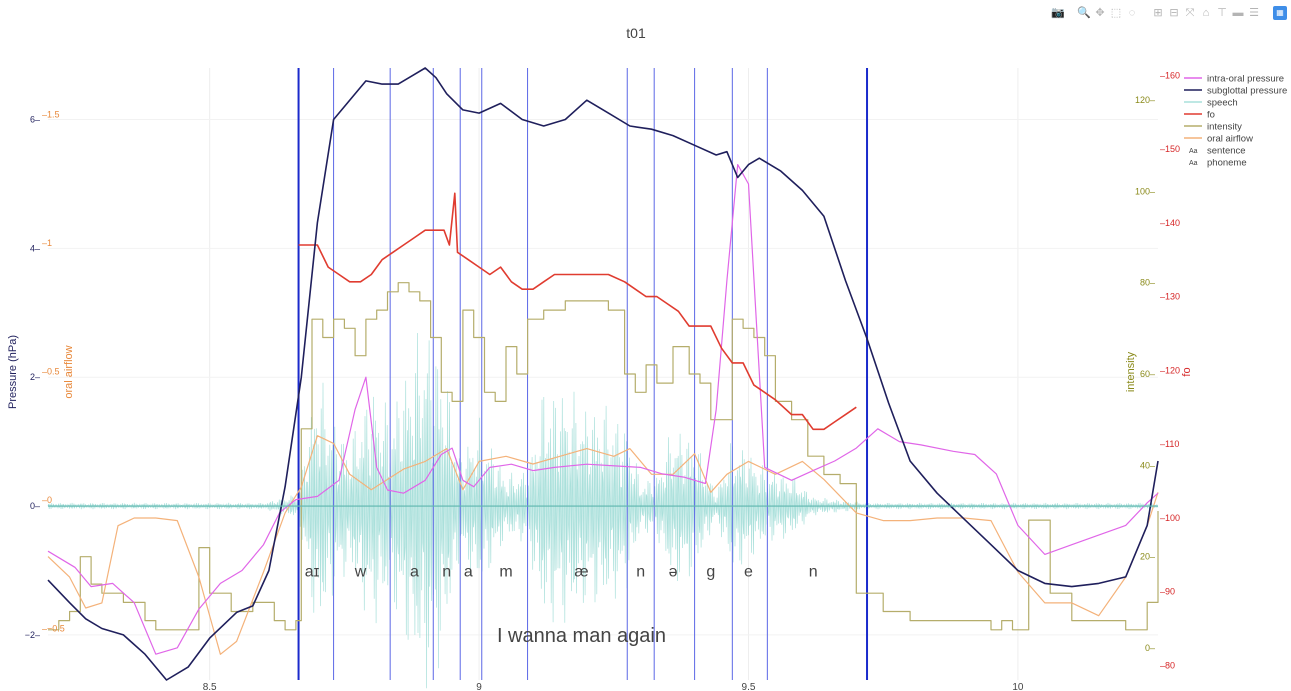 This screenshot has height=691, width=1291. What do you see at coordinates (1227, 163) in the screenshot?
I see `legend-label: phoneme` at bounding box center [1227, 163].